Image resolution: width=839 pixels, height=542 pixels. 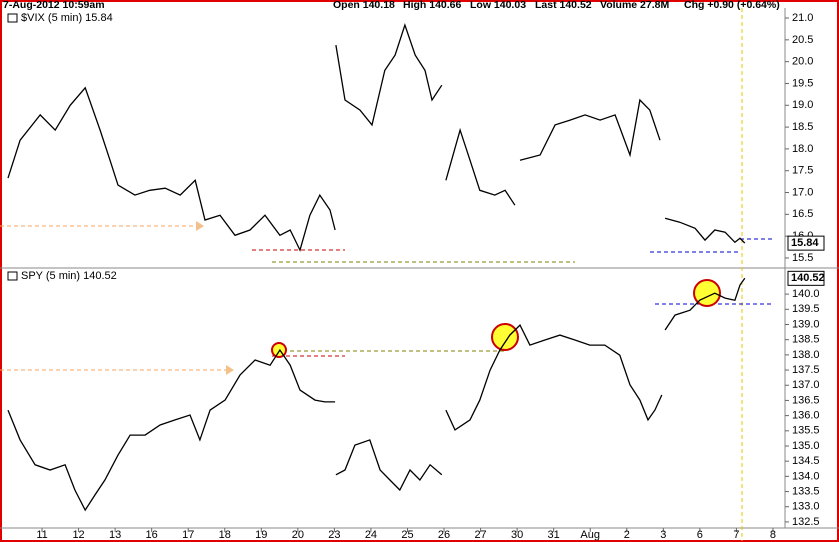 I want to click on x-tick-label: 18, so click(x=225, y=535).